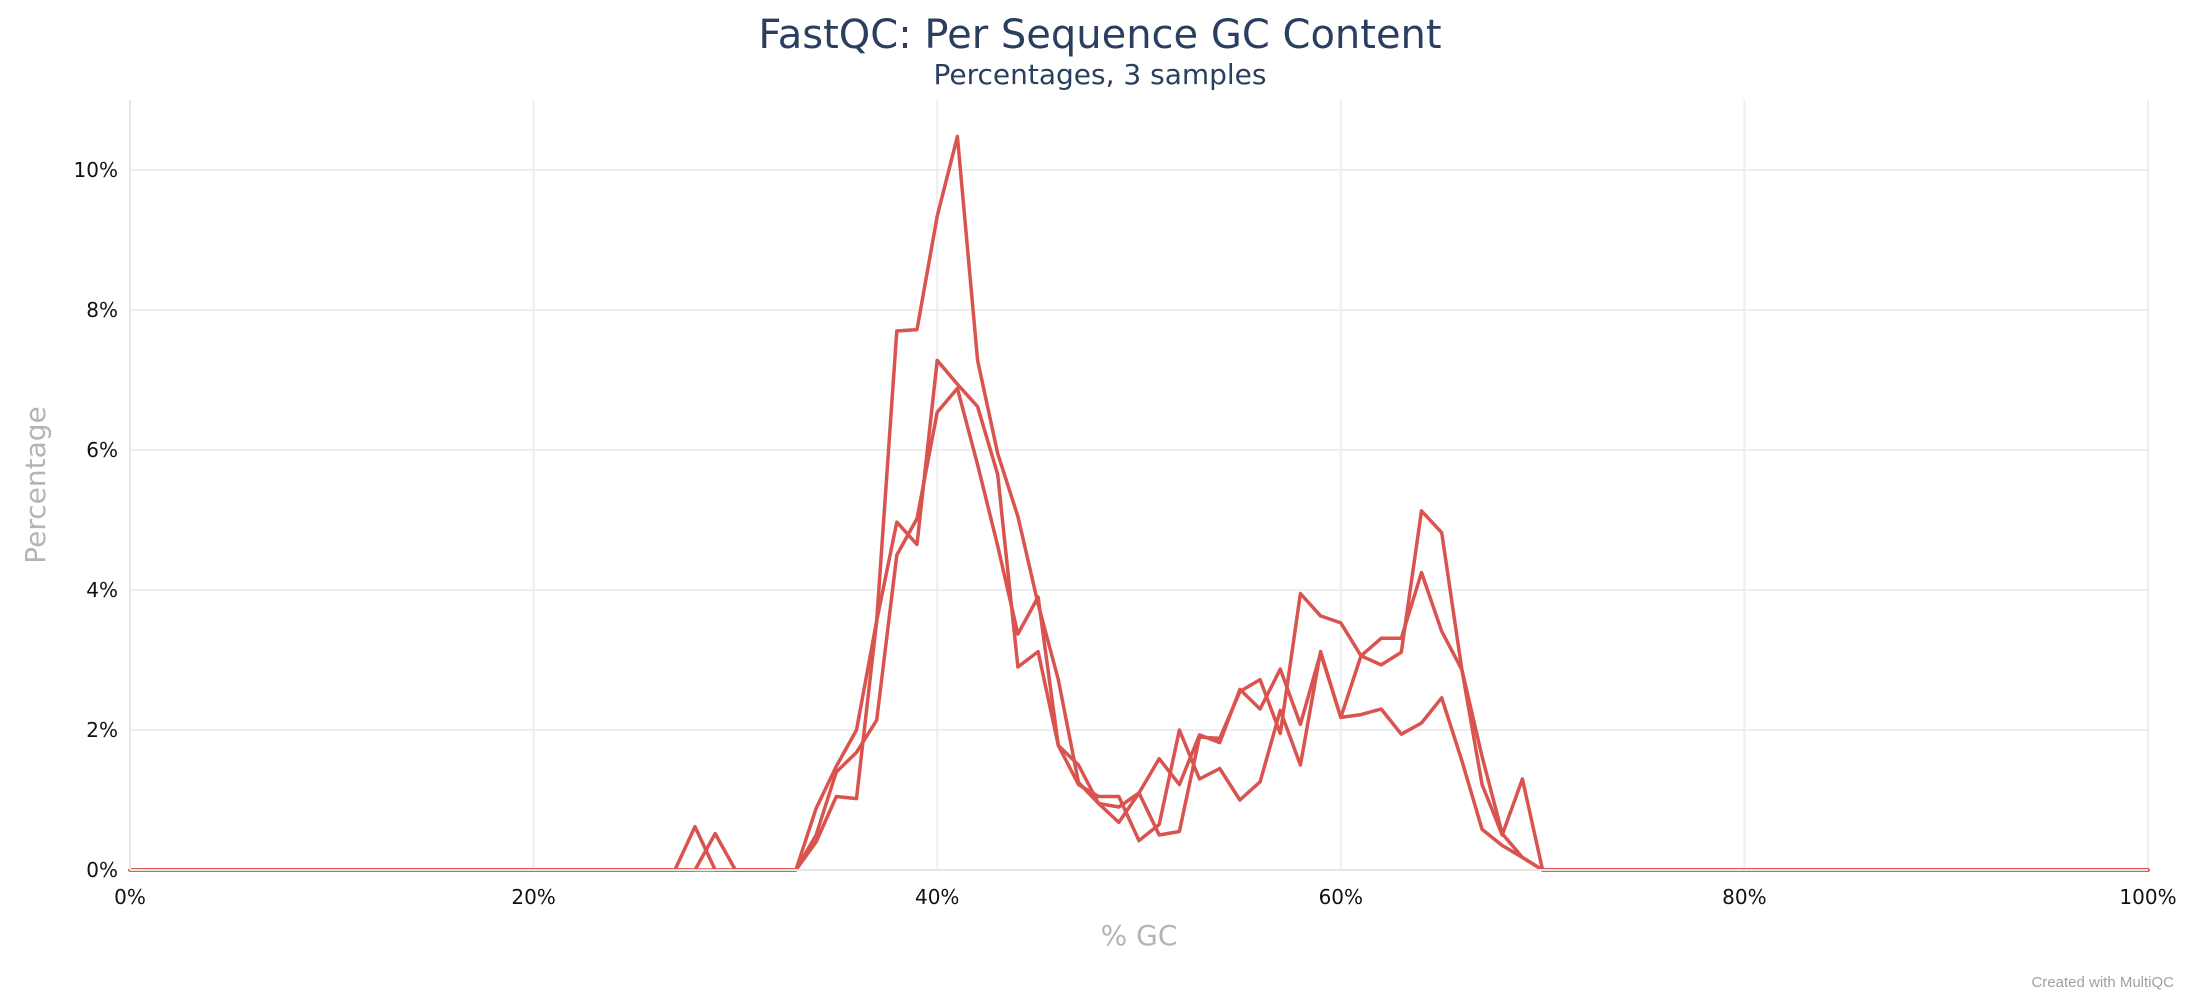 The height and width of the screenshot is (1000, 2200). Describe the element at coordinates (35, 485) in the screenshot. I see `y-axis-title: Percentage` at that location.